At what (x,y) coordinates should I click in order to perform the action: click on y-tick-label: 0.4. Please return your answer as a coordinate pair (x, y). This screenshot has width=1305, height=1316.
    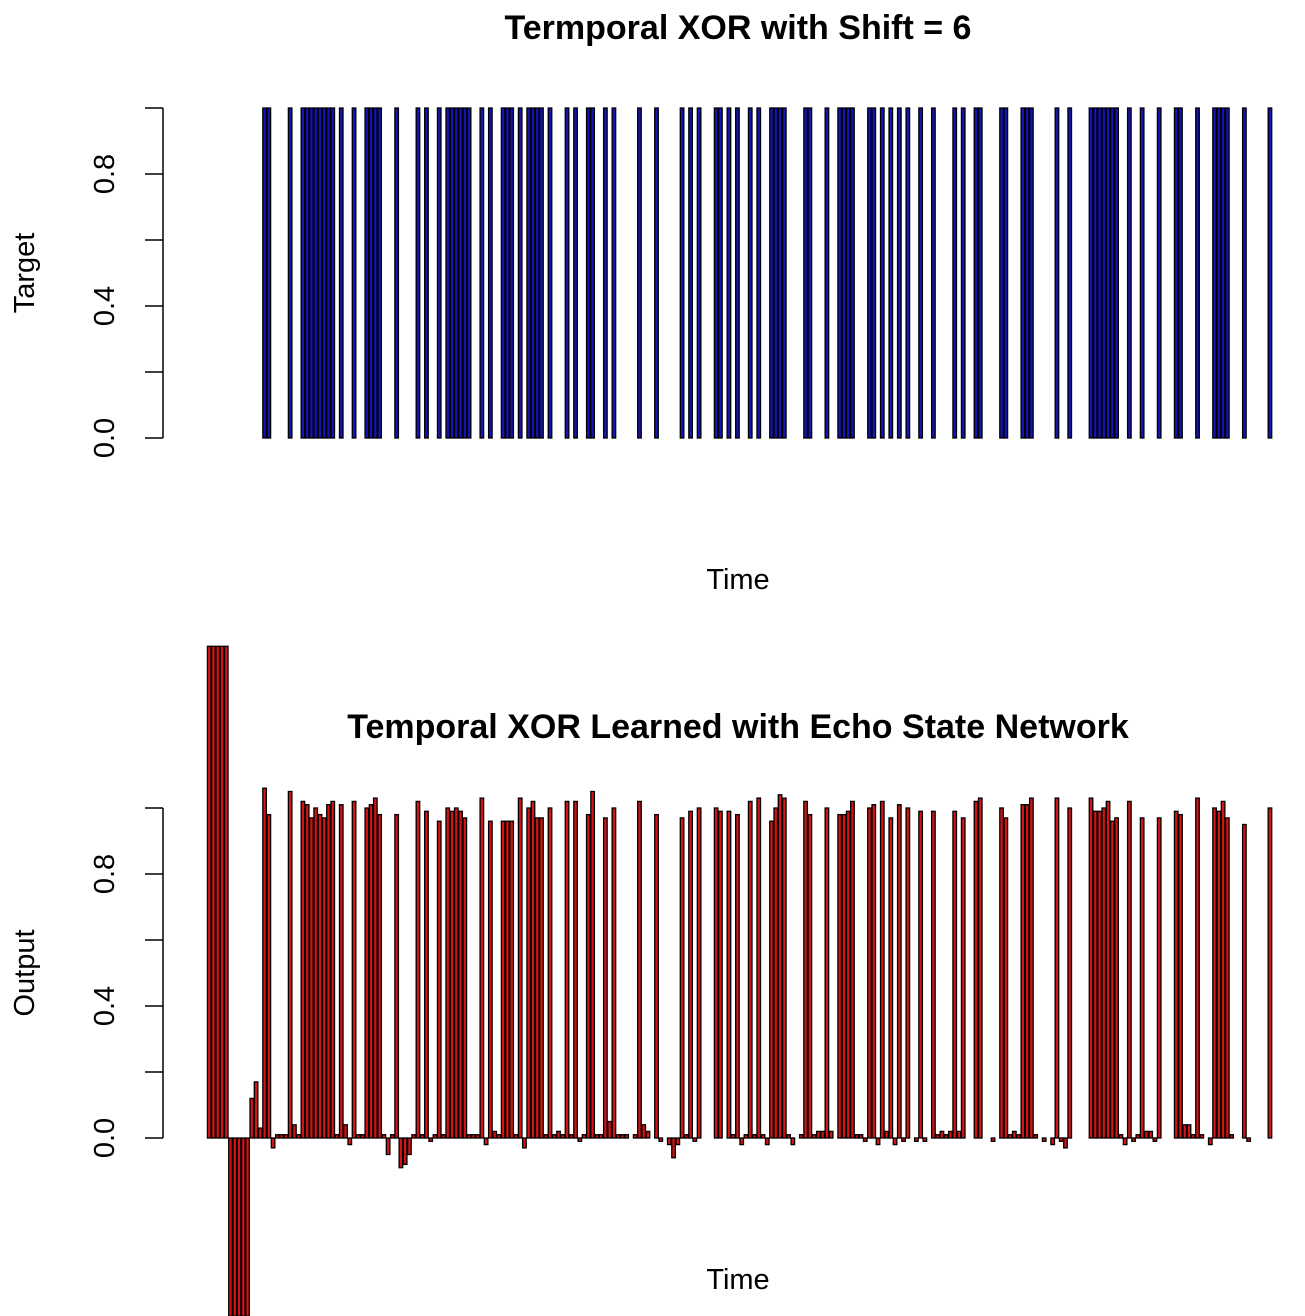
    Looking at the image, I should click on (105, 1006).